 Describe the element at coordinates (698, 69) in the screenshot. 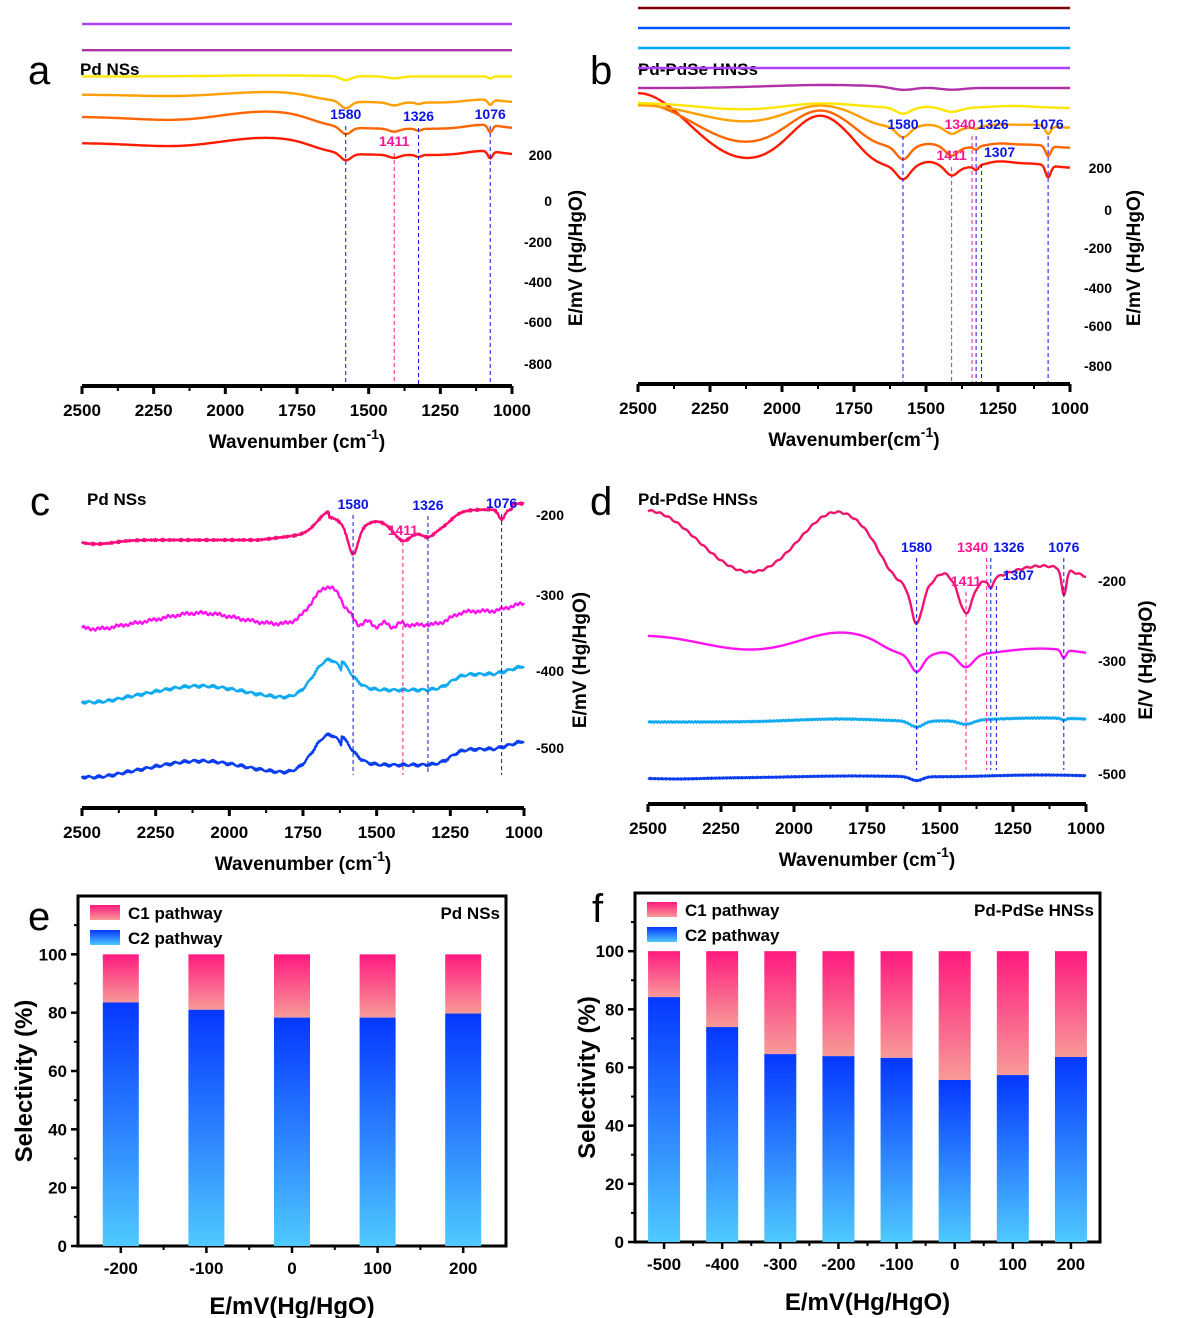

I see `panel-b-title: Pd-PdSe HNSs` at that location.